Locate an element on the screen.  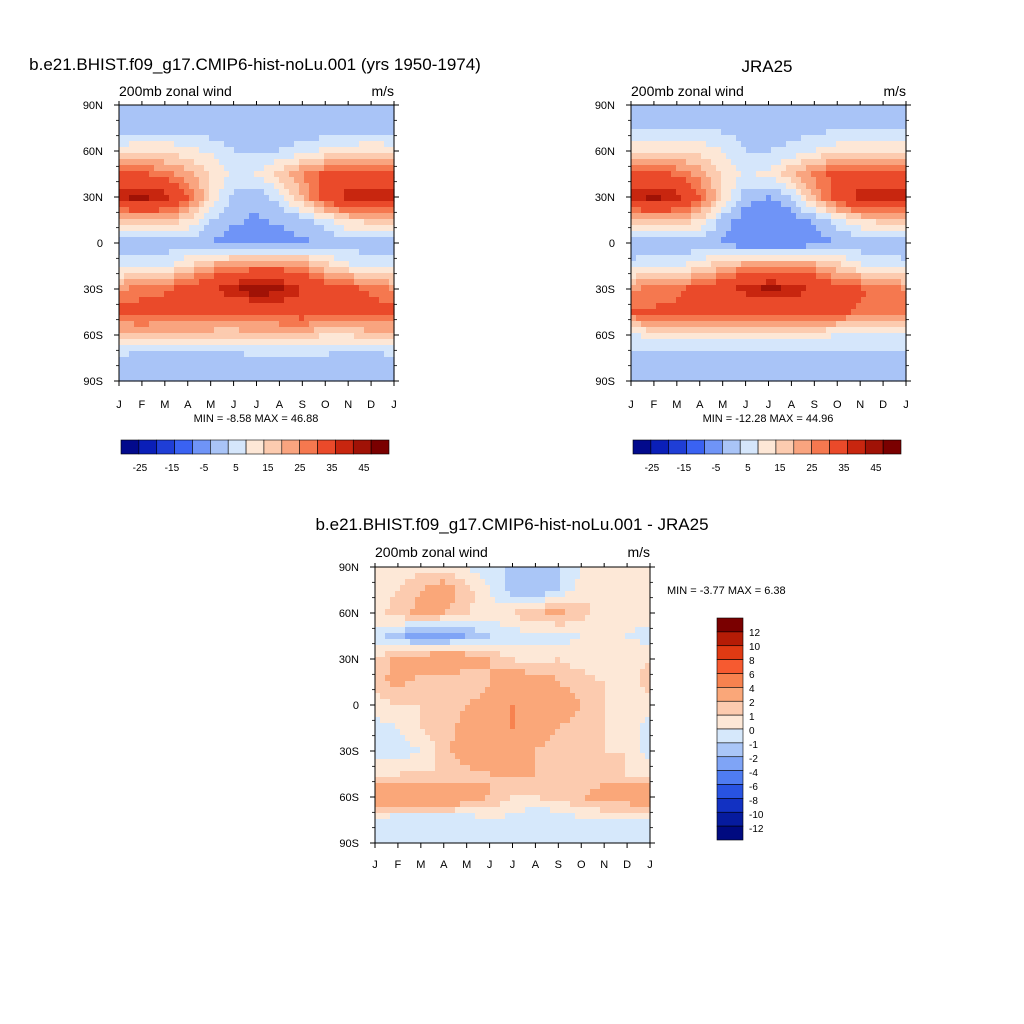
panel-obs-plot is located at coordinates (768, 243).